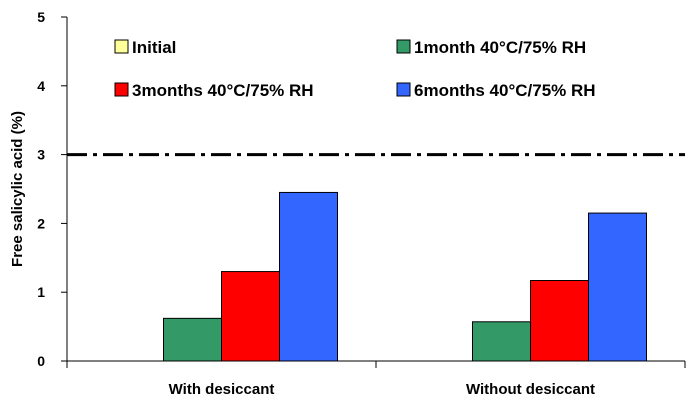 This screenshot has height=404, width=693. I want to click on y-tick-label: 5, so click(41, 17).